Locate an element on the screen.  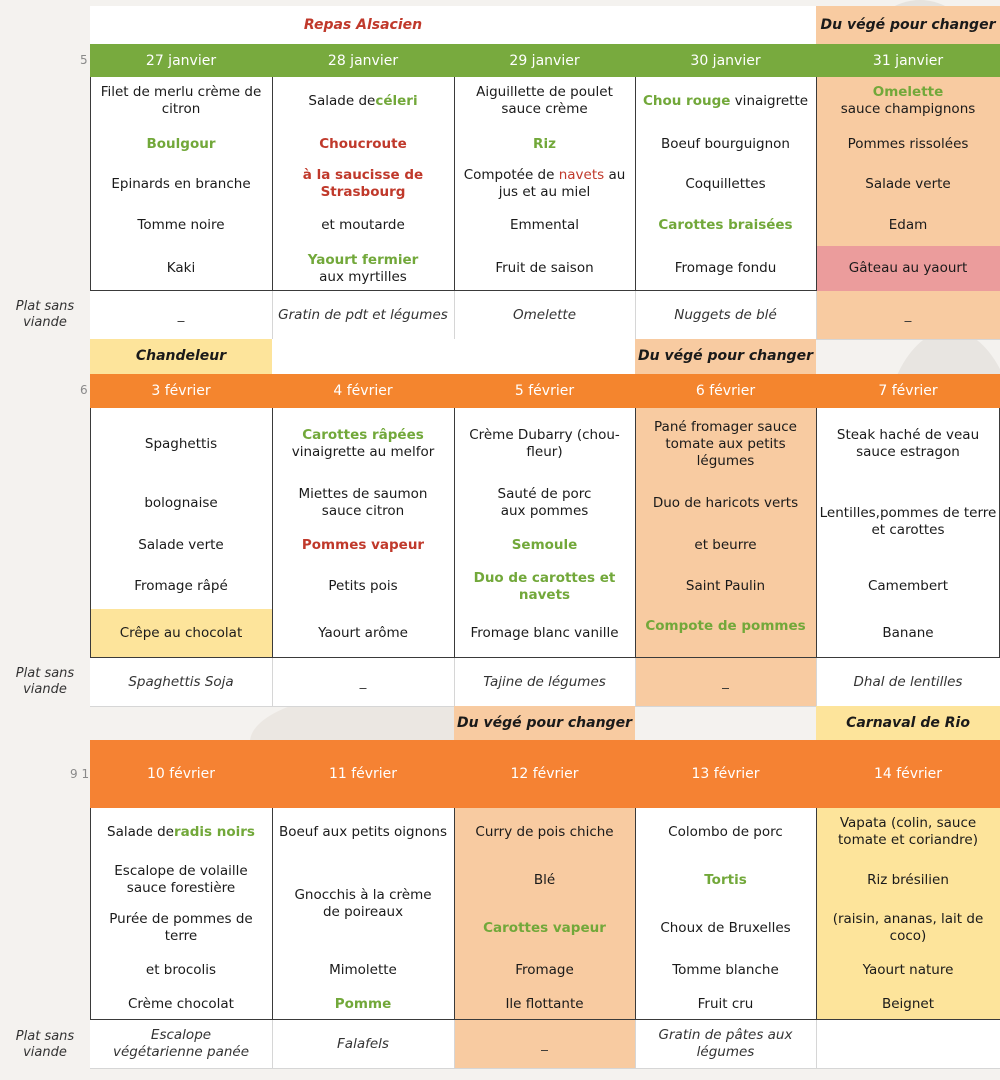
date-header: 27 janvier is located at coordinates (181, 60).